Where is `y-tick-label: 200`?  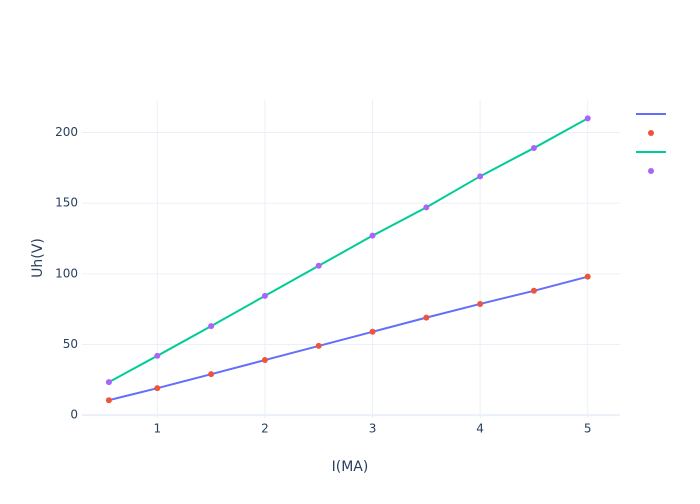
y-tick-label: 200 is located at coordinates (66, 132).